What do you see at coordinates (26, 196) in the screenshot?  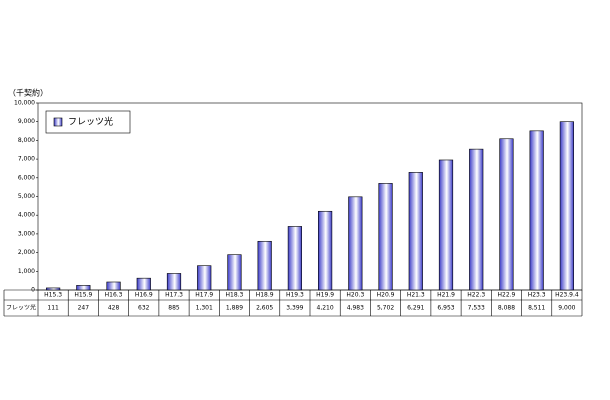 I see `y-tick-label: 5,000` at bounding box center [26, 196].